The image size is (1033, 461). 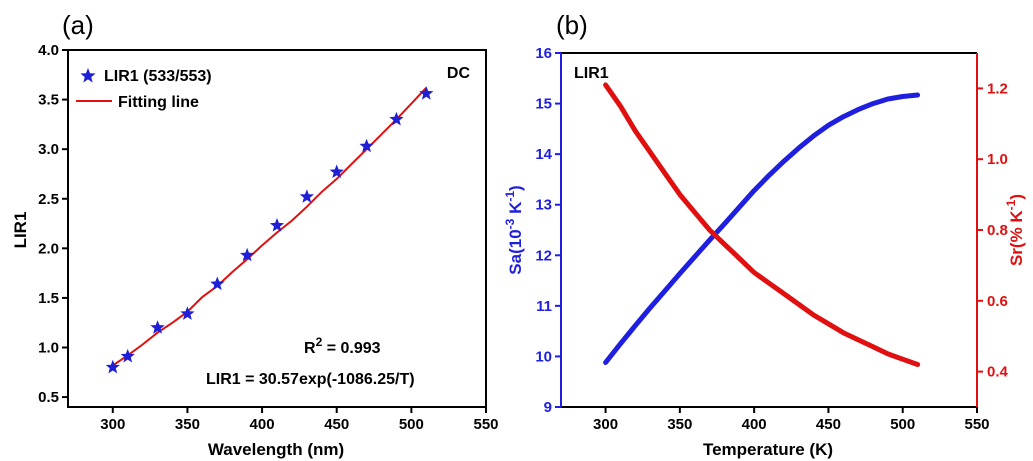 I want to click on r2-base: R, so click(x=310, y=348).